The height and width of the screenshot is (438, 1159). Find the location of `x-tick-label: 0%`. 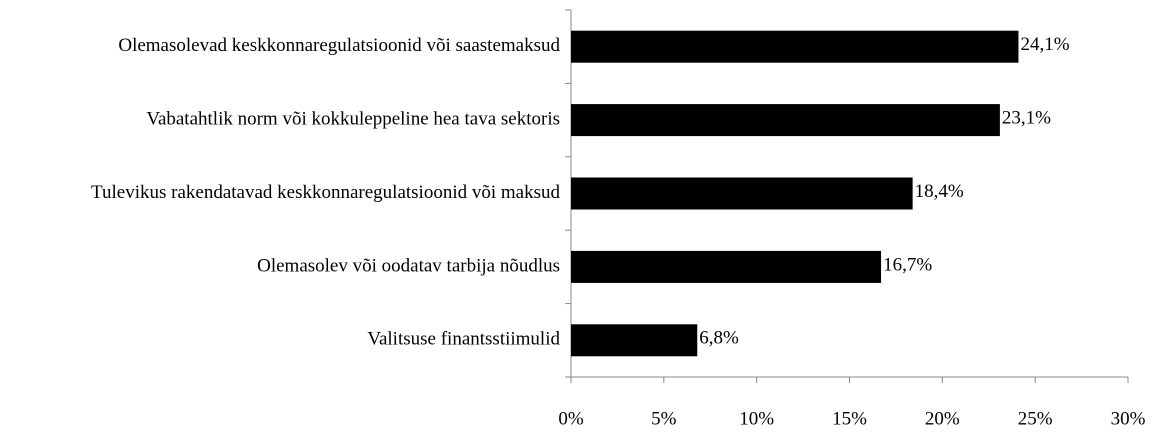

x-tick-label: 0% is located at coordinates (571, 418).